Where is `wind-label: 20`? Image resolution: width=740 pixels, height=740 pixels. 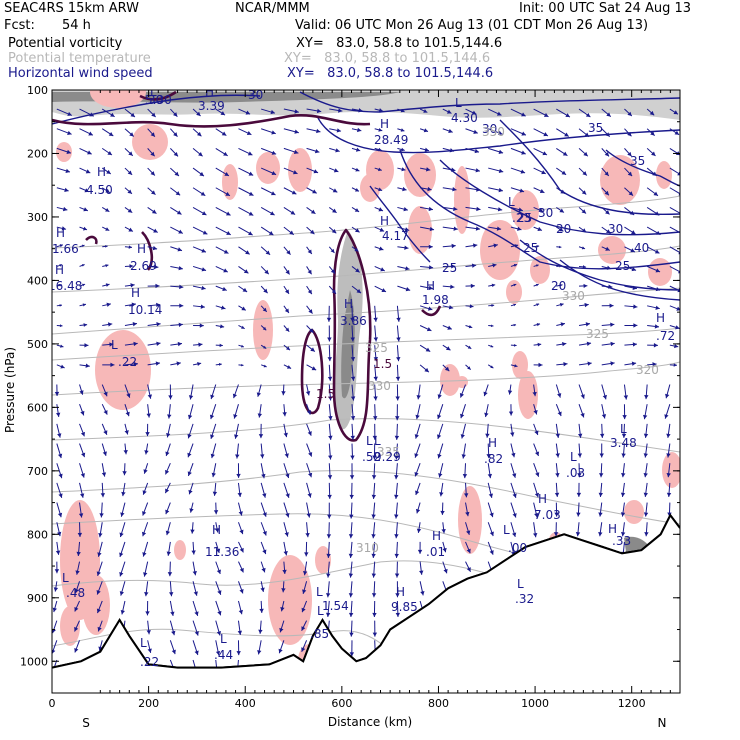
wind-label: 20 is located at coordinates (563, 229).